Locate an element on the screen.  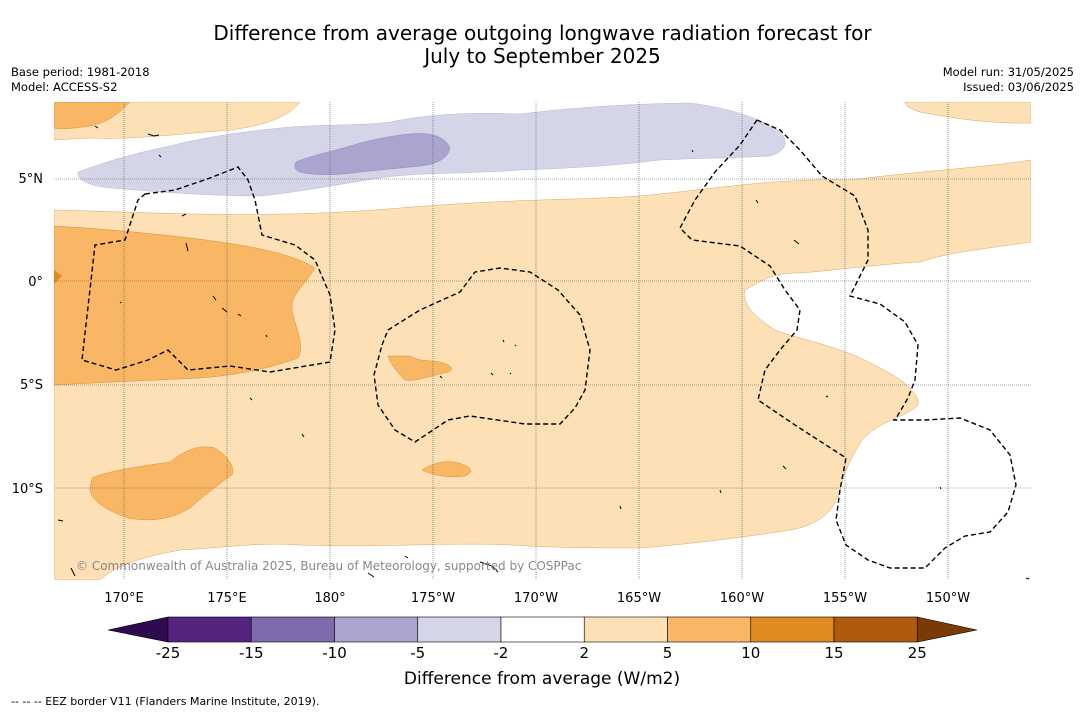
lon-label-160w: 160°W is located at coordinates (742, 598).